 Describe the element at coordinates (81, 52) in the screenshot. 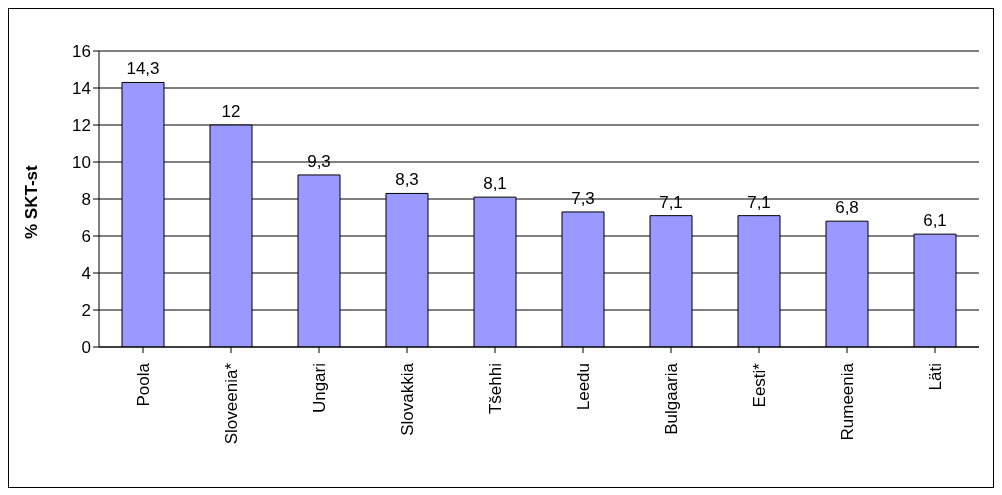

I see `y-tick-label: 16` at that location.